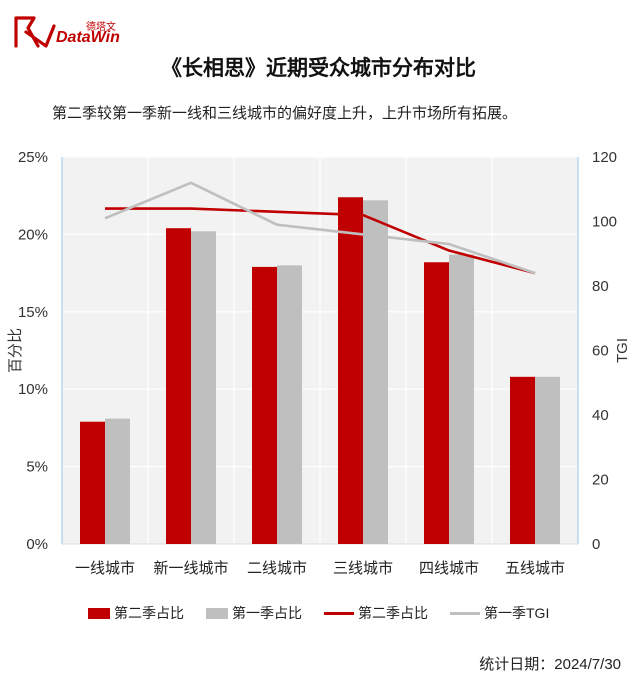  Describe the element at coordinates (465, 613) in the screenshot. I see `legend-swatch-s1-line` at that location.